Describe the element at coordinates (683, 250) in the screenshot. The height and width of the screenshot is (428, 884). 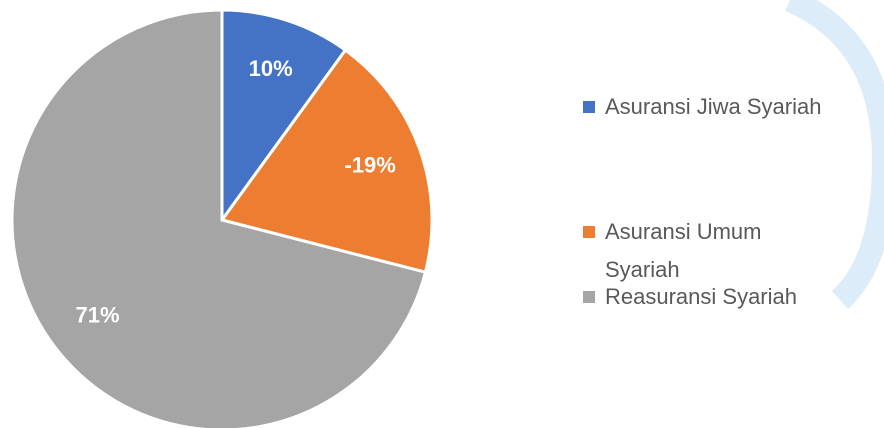
I see `legend-label: Asuransi Umum Syariah` at that location.